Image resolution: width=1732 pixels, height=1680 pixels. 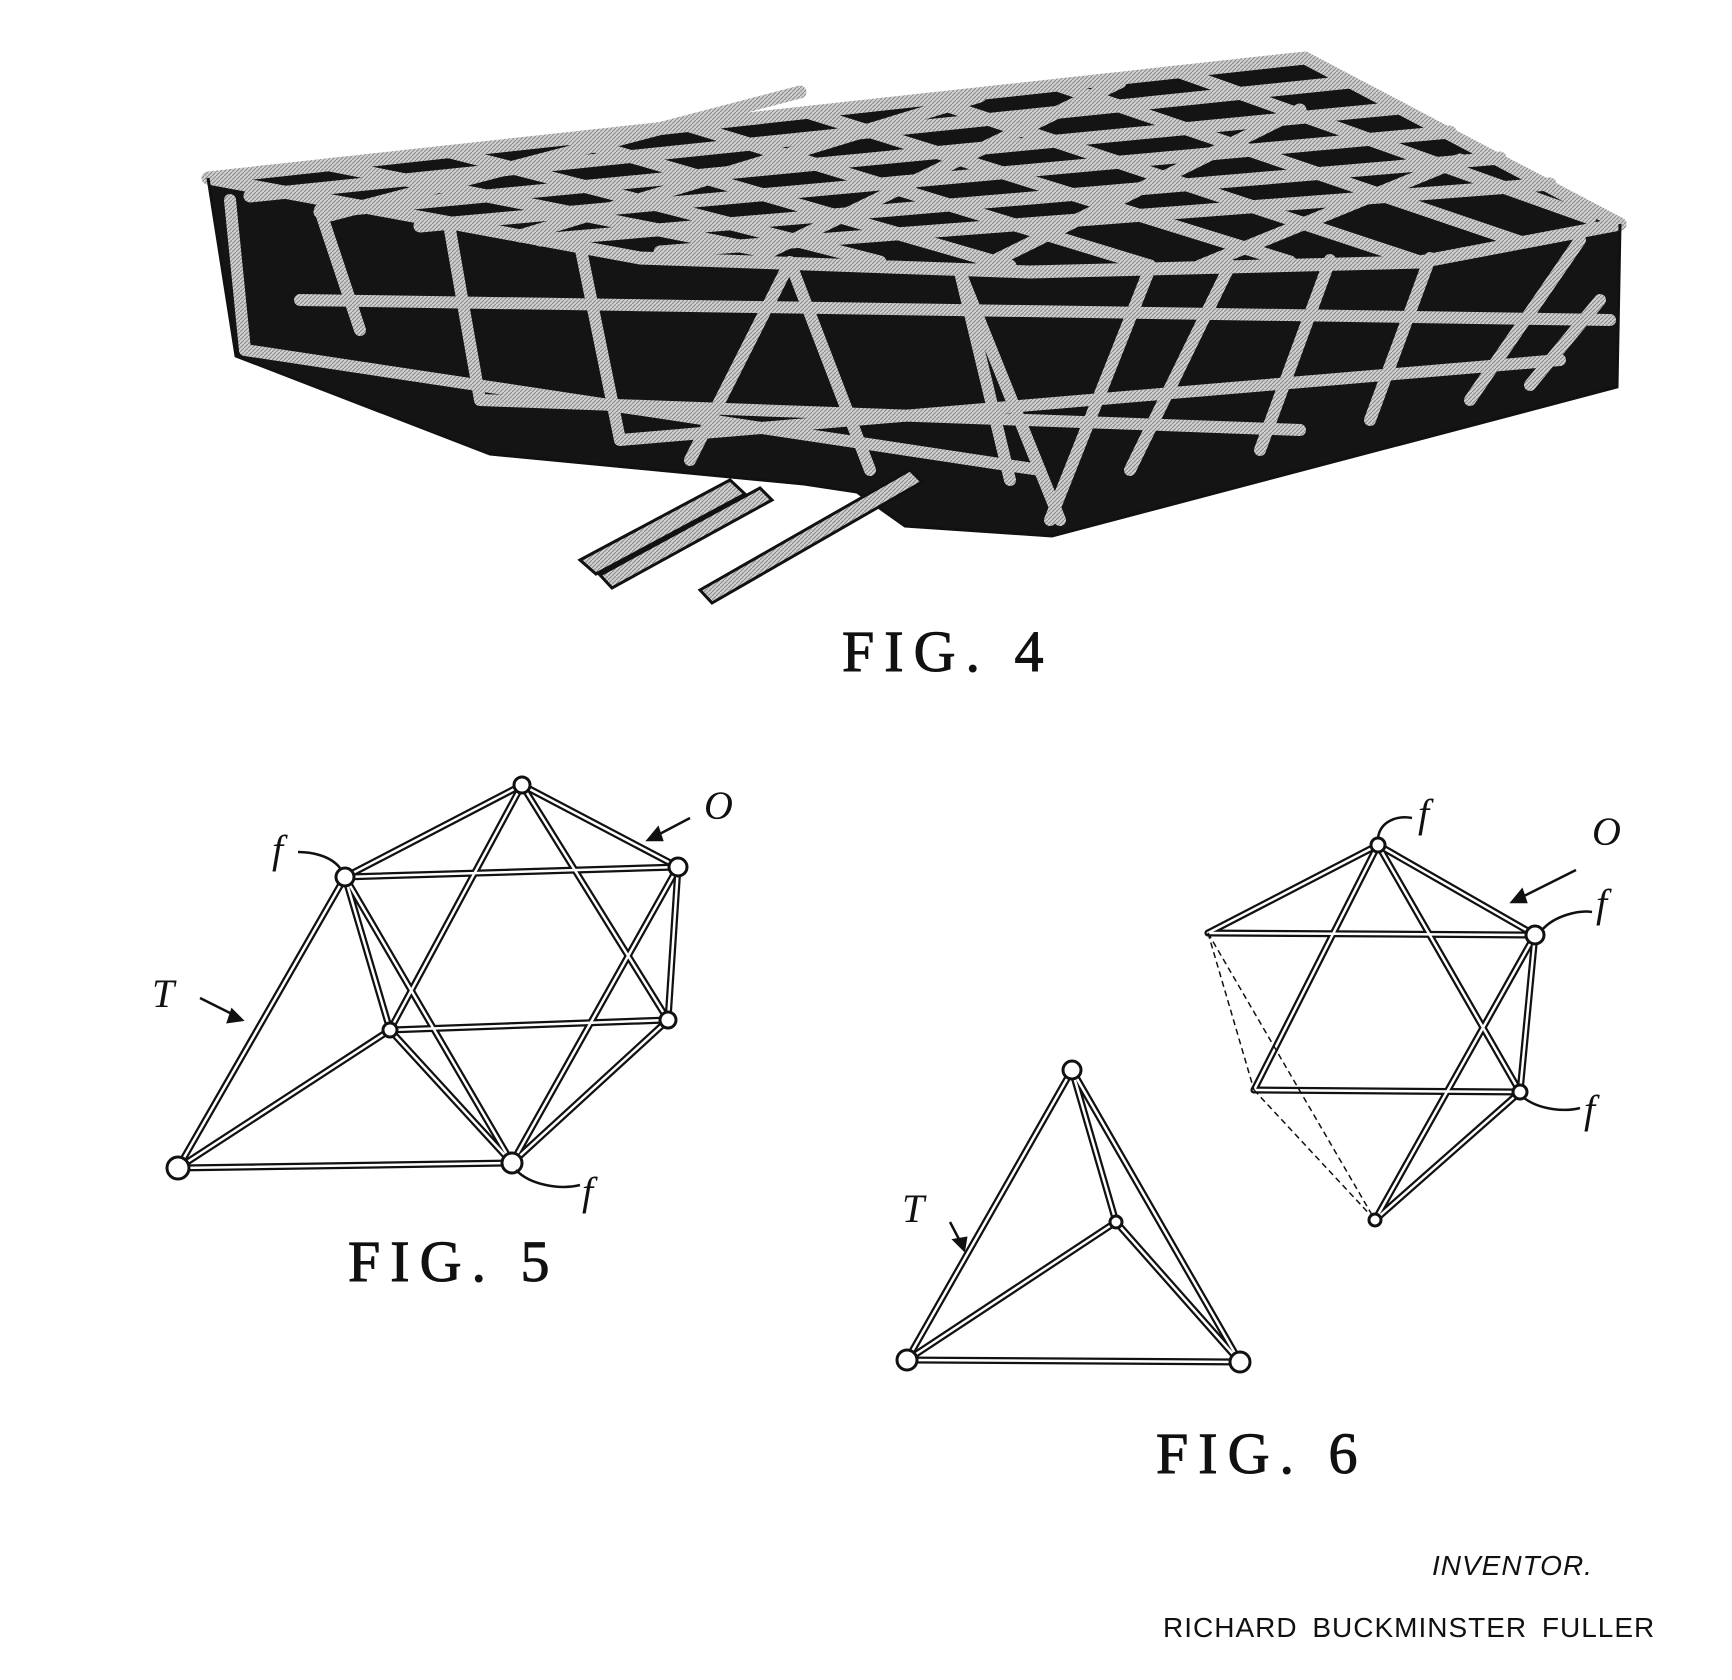 What do you see at coordinates (718, 805) in the screenshot?
I see `fig5-octahedron-label: O` at bounding box center [718, 805].